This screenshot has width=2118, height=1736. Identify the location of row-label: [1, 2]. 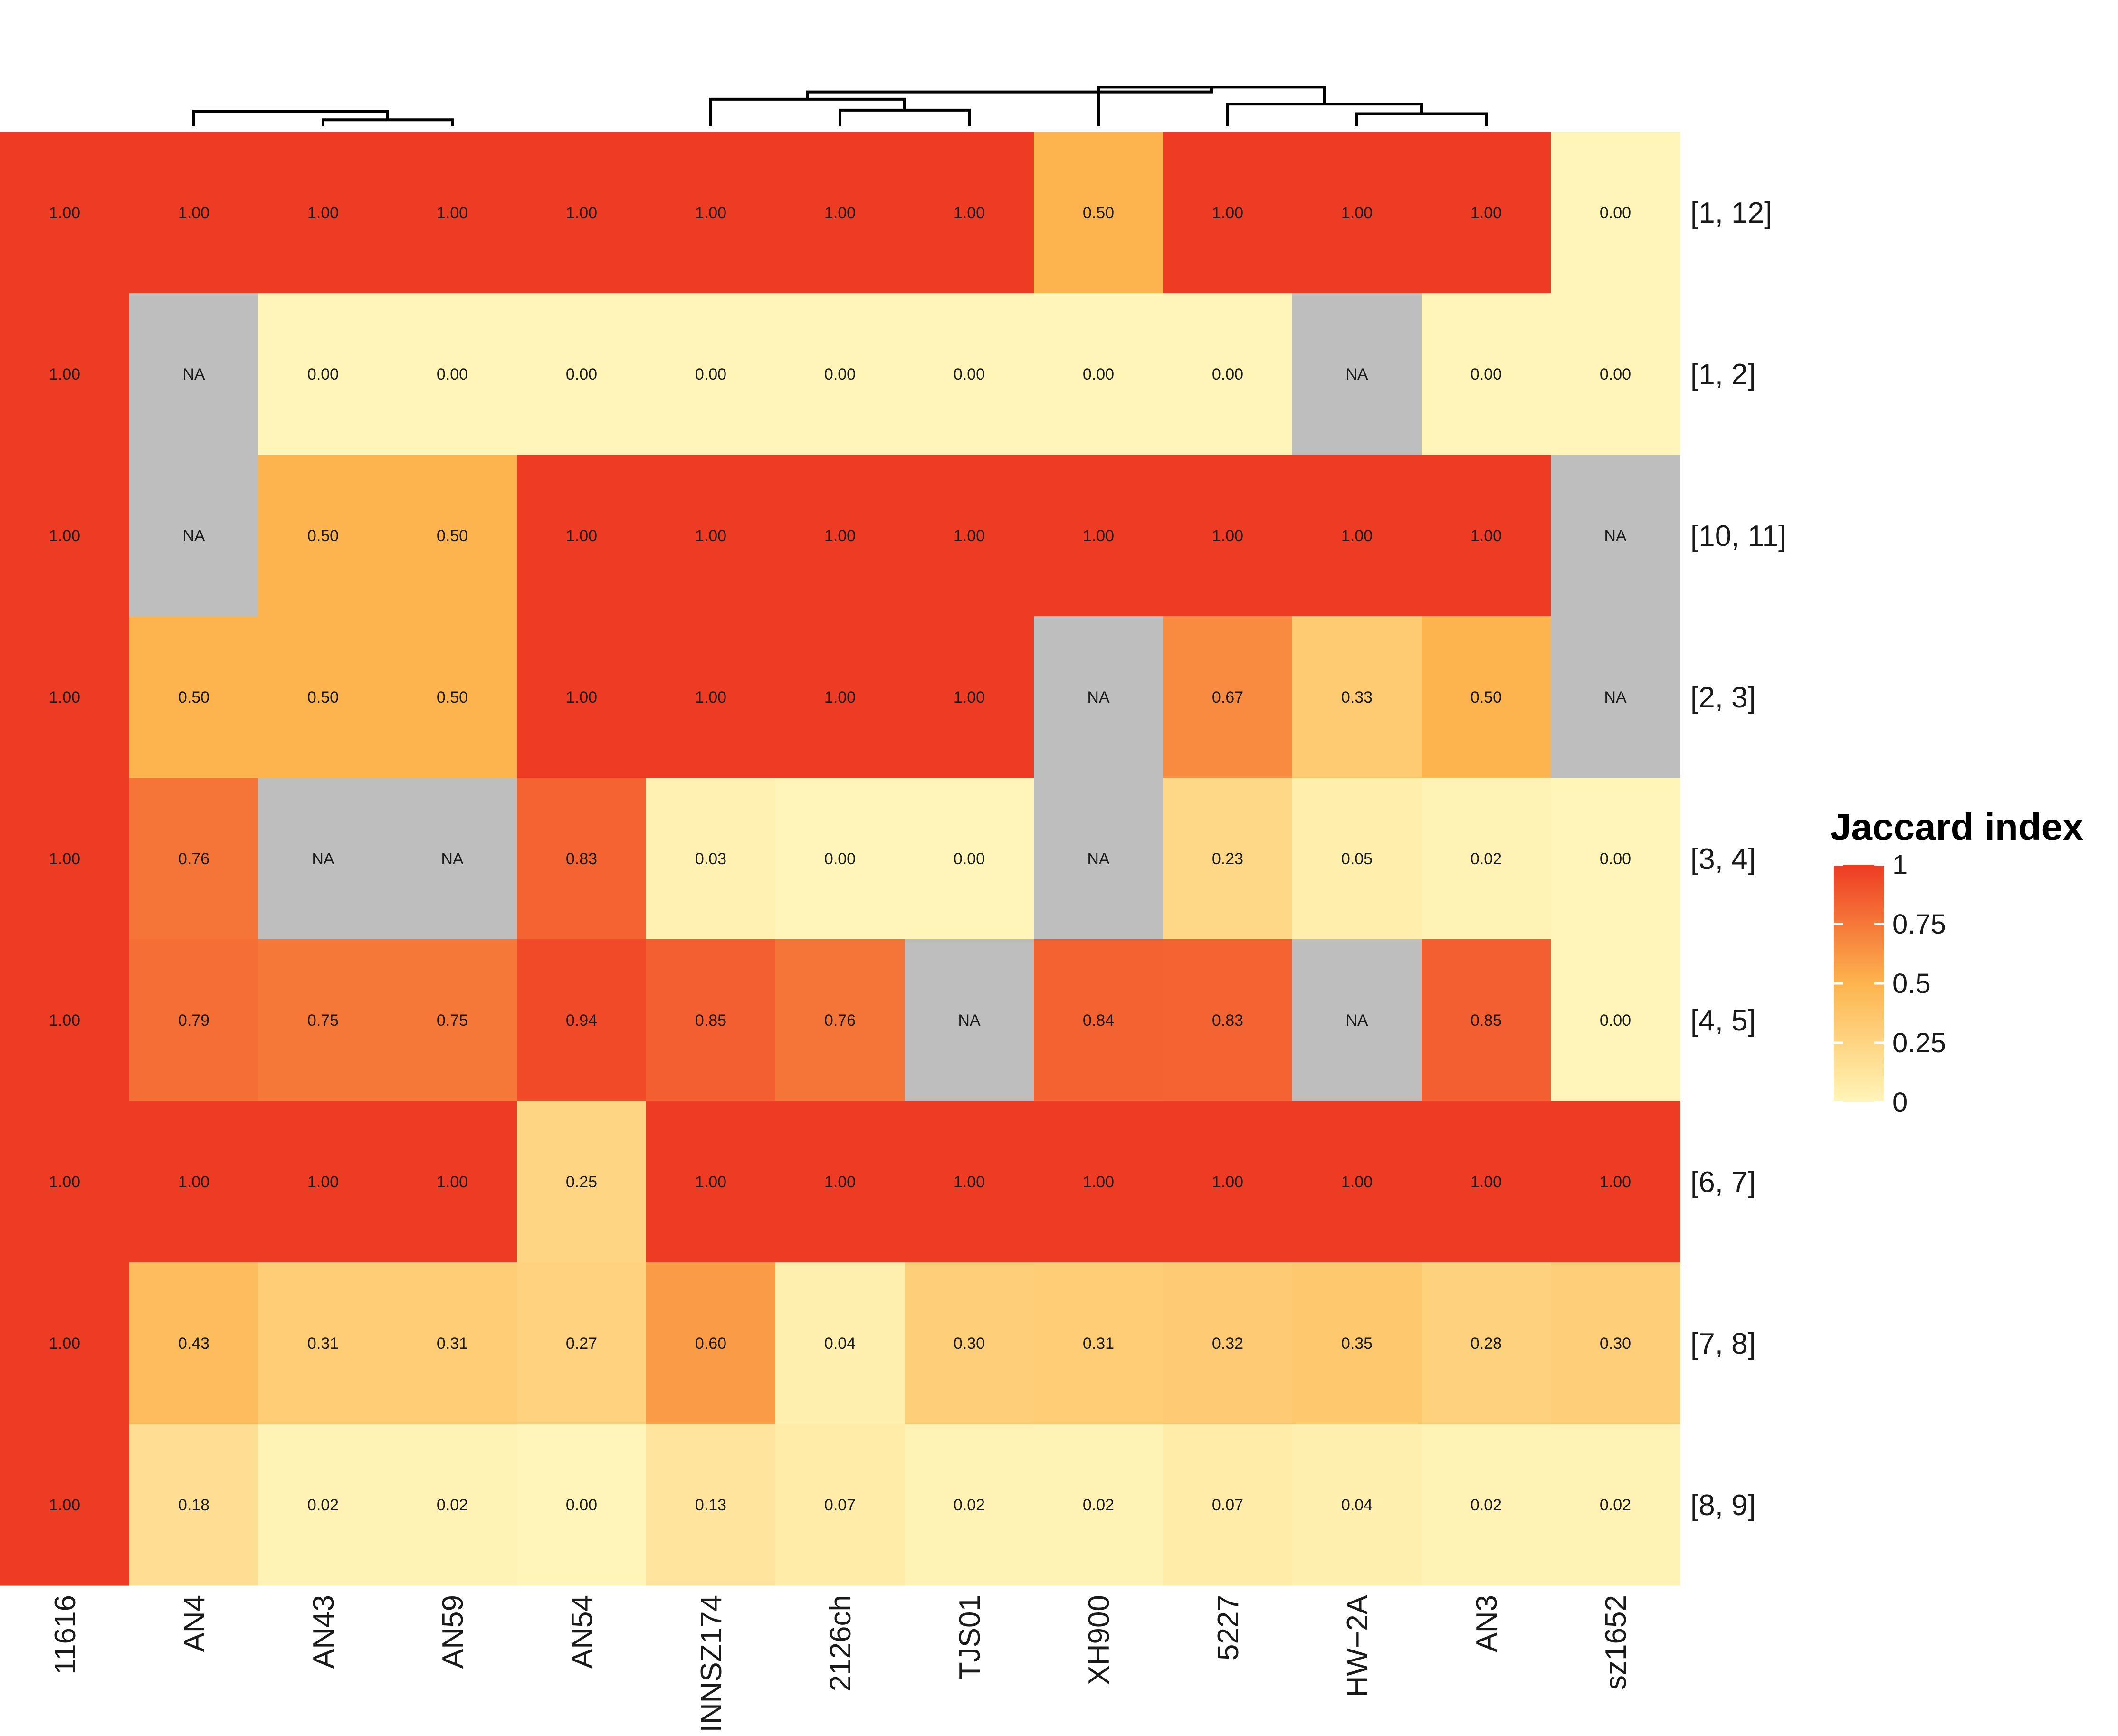
(1723, 375).